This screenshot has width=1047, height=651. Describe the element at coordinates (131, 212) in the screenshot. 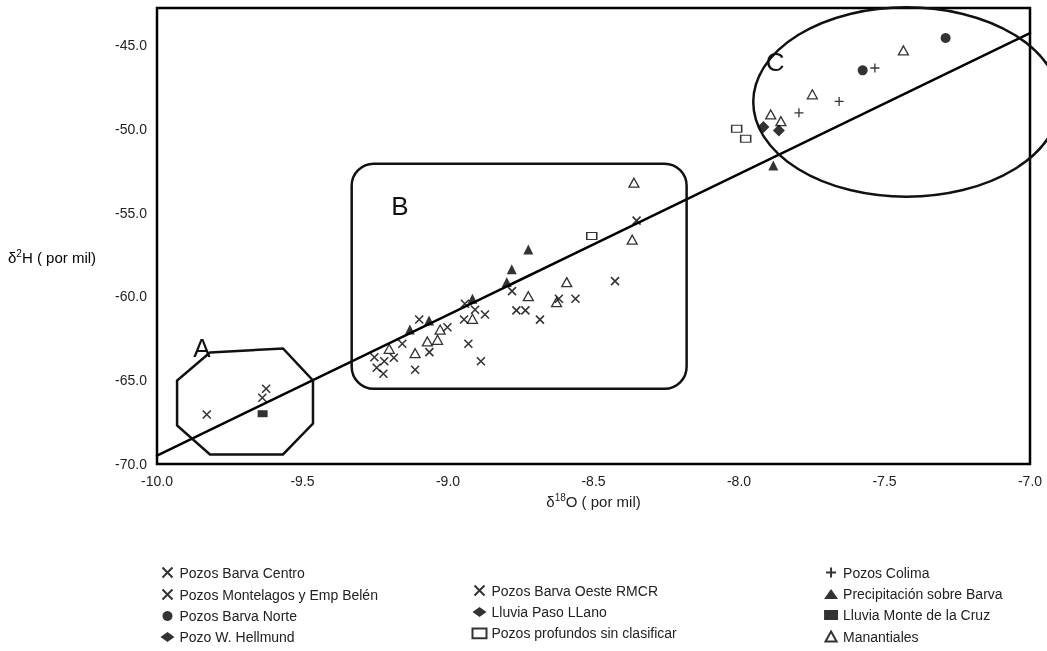

I see `y-tick-label: -55.0` at that location.